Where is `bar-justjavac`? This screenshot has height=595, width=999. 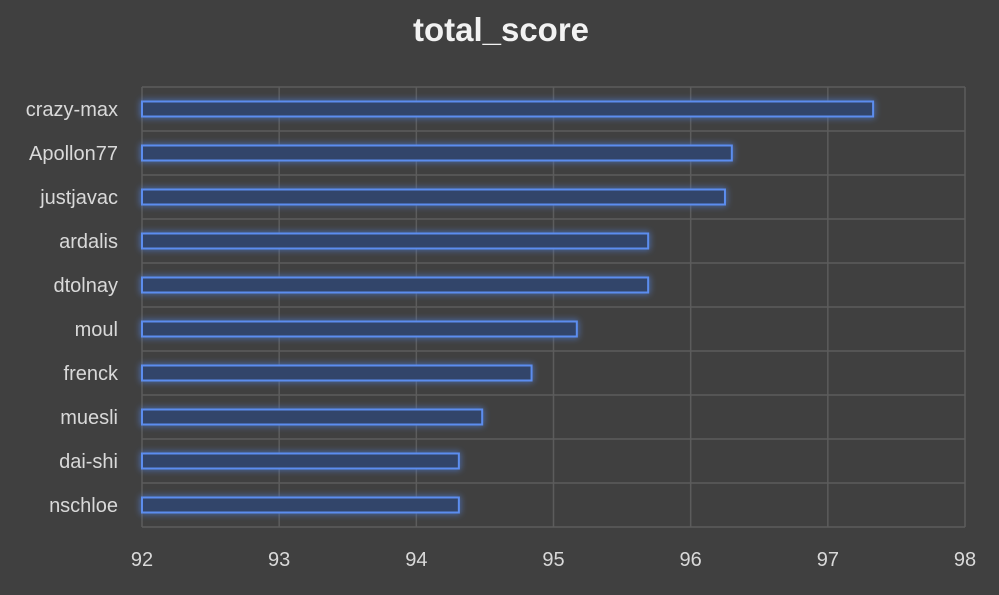 bar-justjavac is located at coordinates (433, 197).